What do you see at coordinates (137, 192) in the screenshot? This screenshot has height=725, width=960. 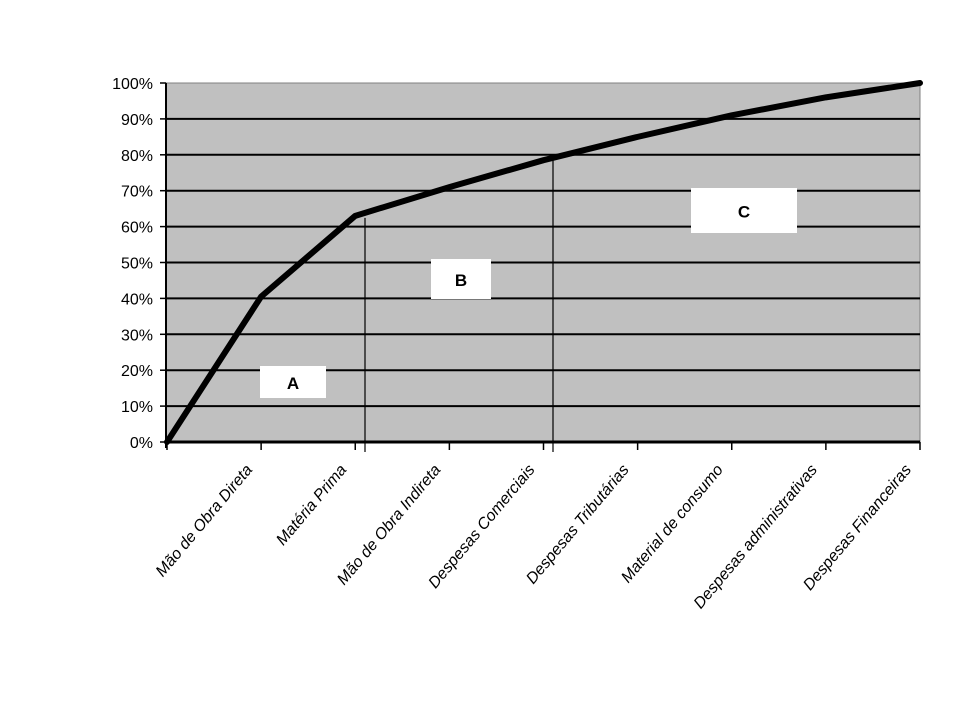 I see `y-tick-label: 70%` at bounding box center [137, 192].